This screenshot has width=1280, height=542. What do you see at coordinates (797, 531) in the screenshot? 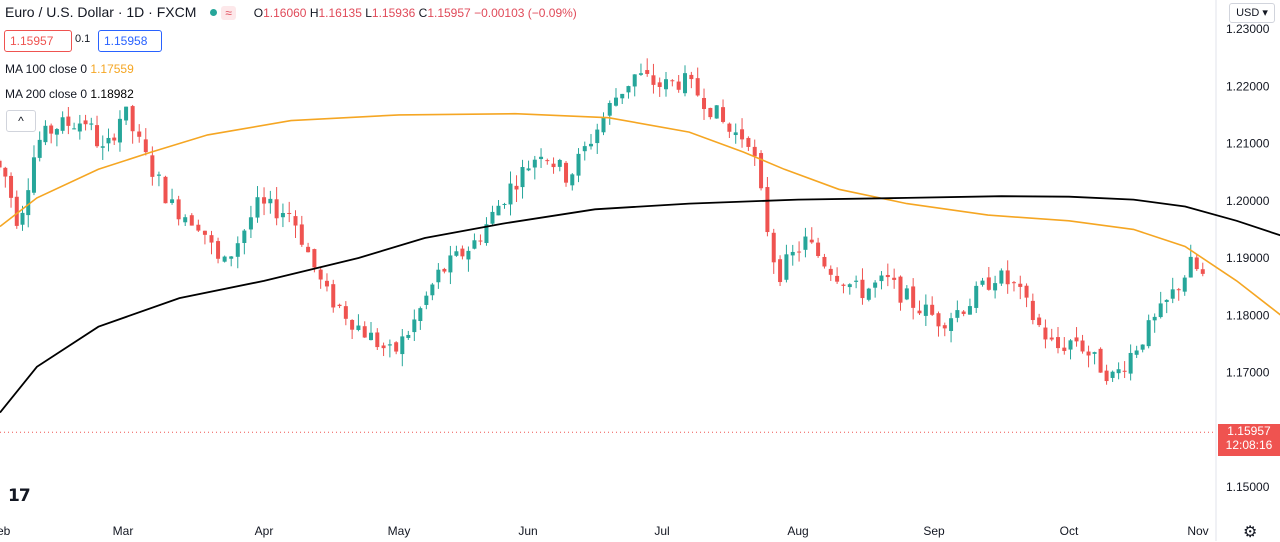
I see `xtick-label: Aug` at bounding box center [797, 531].